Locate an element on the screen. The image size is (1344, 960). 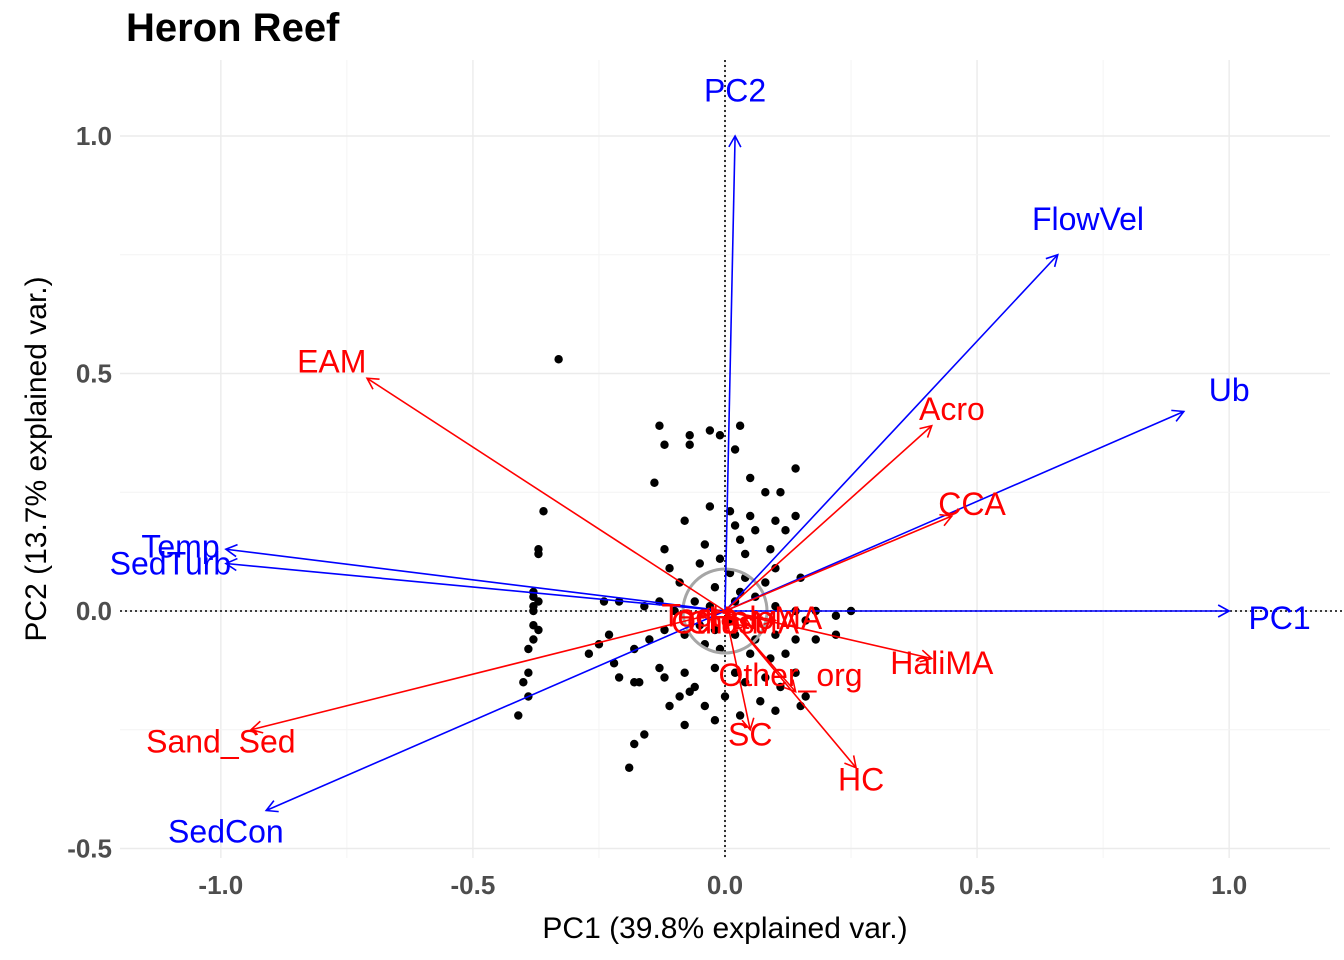
vector-sedturb is located at coordinates (475, 584).